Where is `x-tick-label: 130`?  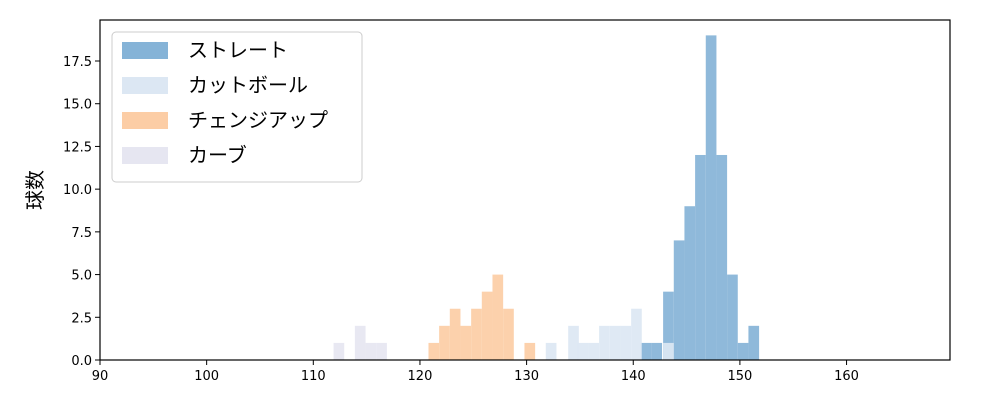
x-tick-label: 130 is located at coordinates (526, 376).